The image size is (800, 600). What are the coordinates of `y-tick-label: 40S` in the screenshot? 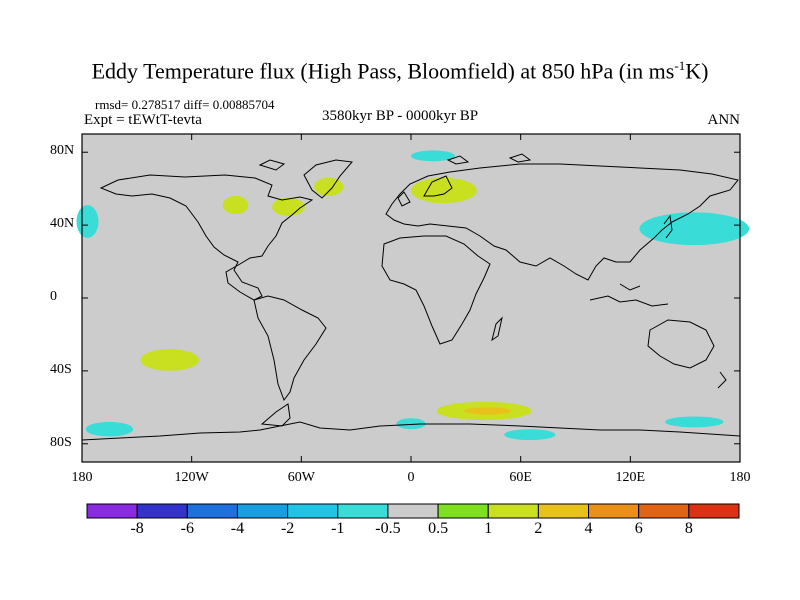 It's located at (61, 369).